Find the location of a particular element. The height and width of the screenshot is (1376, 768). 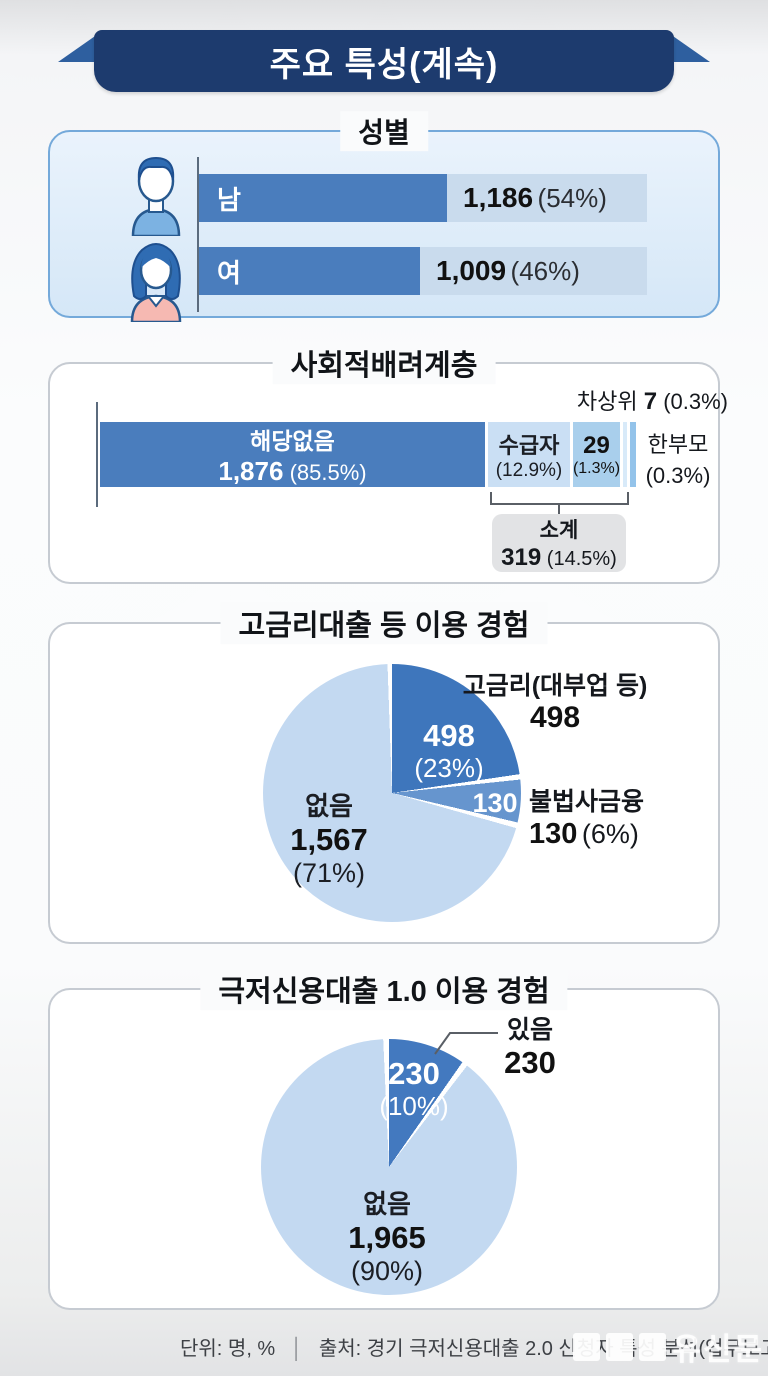

highloan-section-title: 고금리대출 등 이용 경험 is located at coordinates (384, 623).